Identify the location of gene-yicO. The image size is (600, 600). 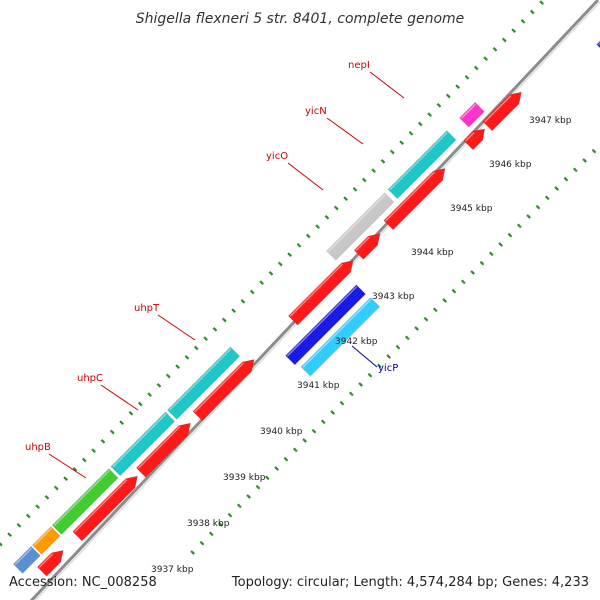
(360, 226).